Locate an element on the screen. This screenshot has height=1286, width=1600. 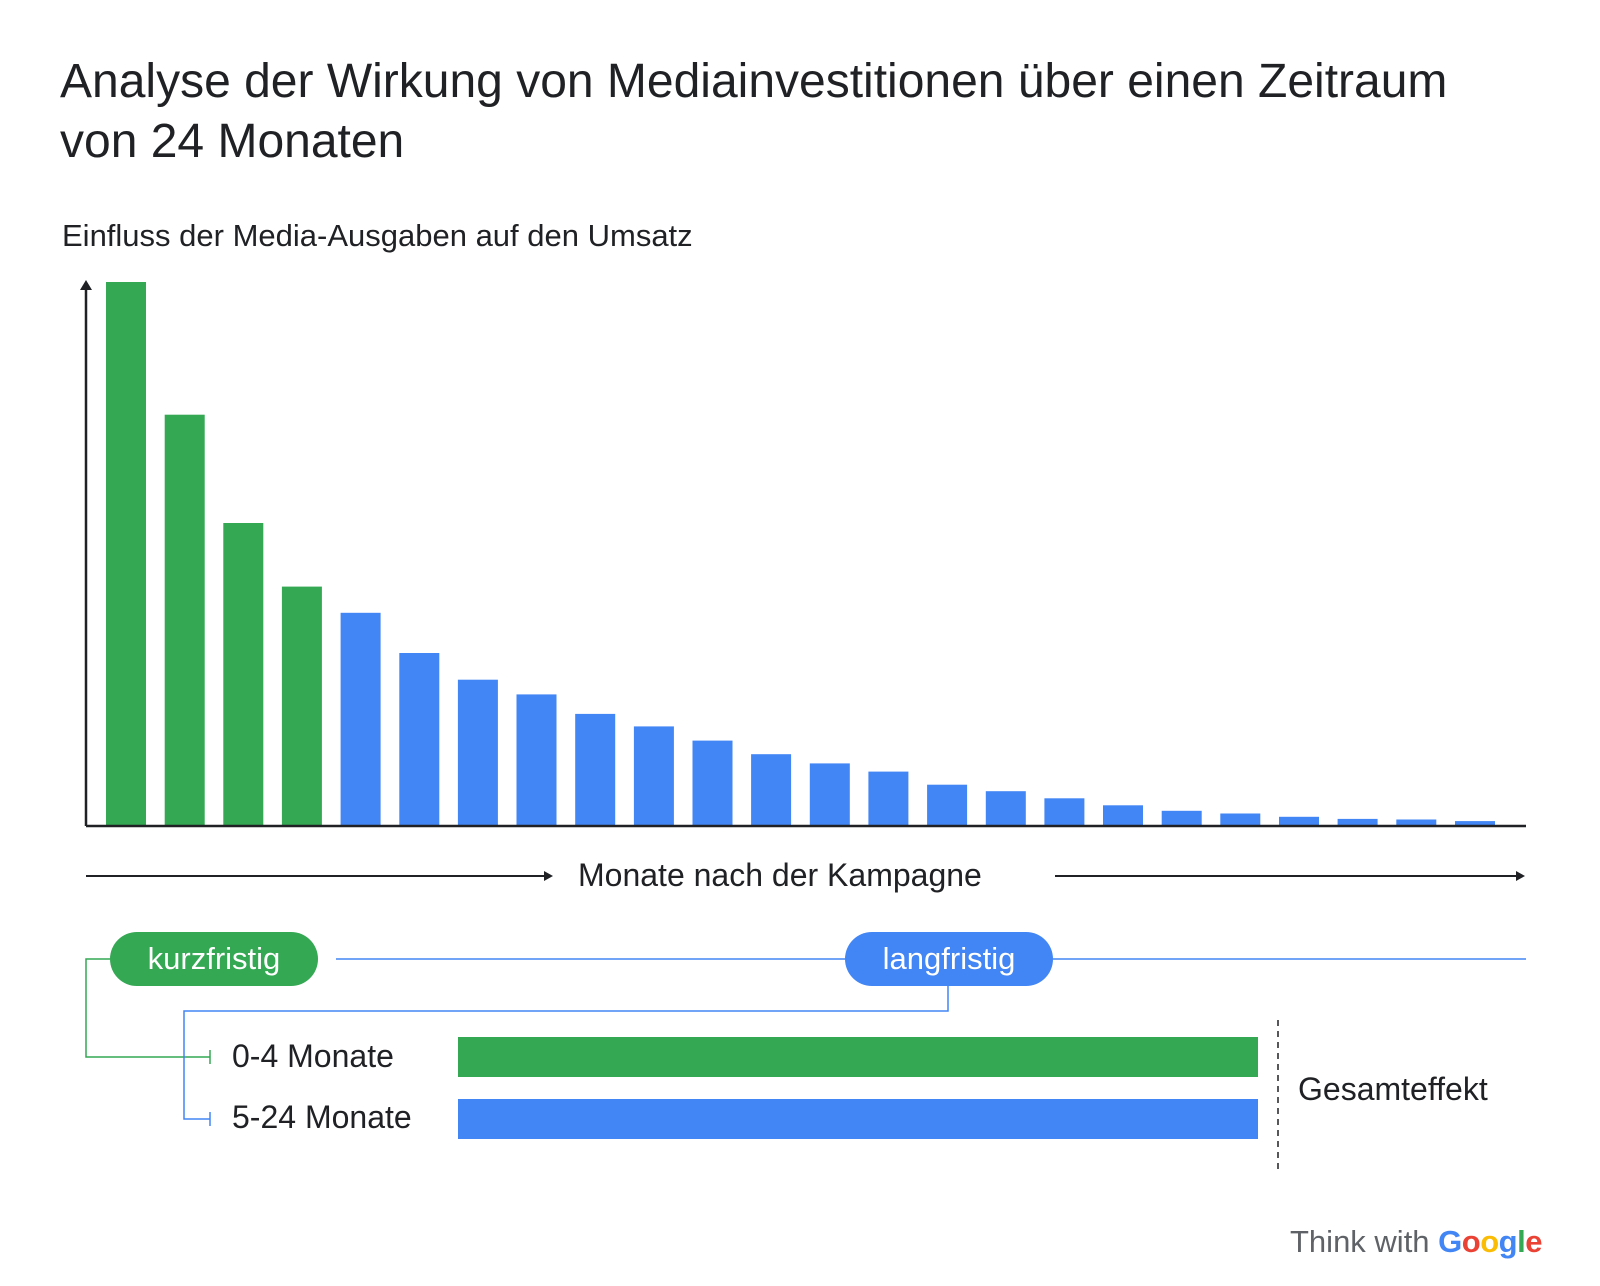
legend-label-short: 0-4 Monate is located at coordinates (313, 1056).